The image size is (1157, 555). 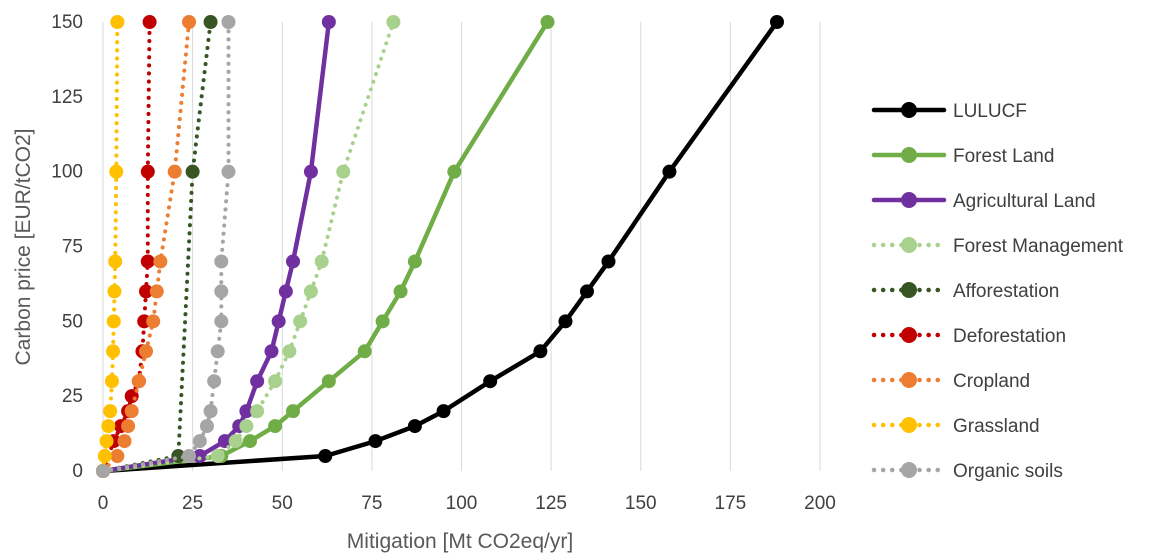 I want to click on legend-label: Grassland, so click(x=996, y=426).